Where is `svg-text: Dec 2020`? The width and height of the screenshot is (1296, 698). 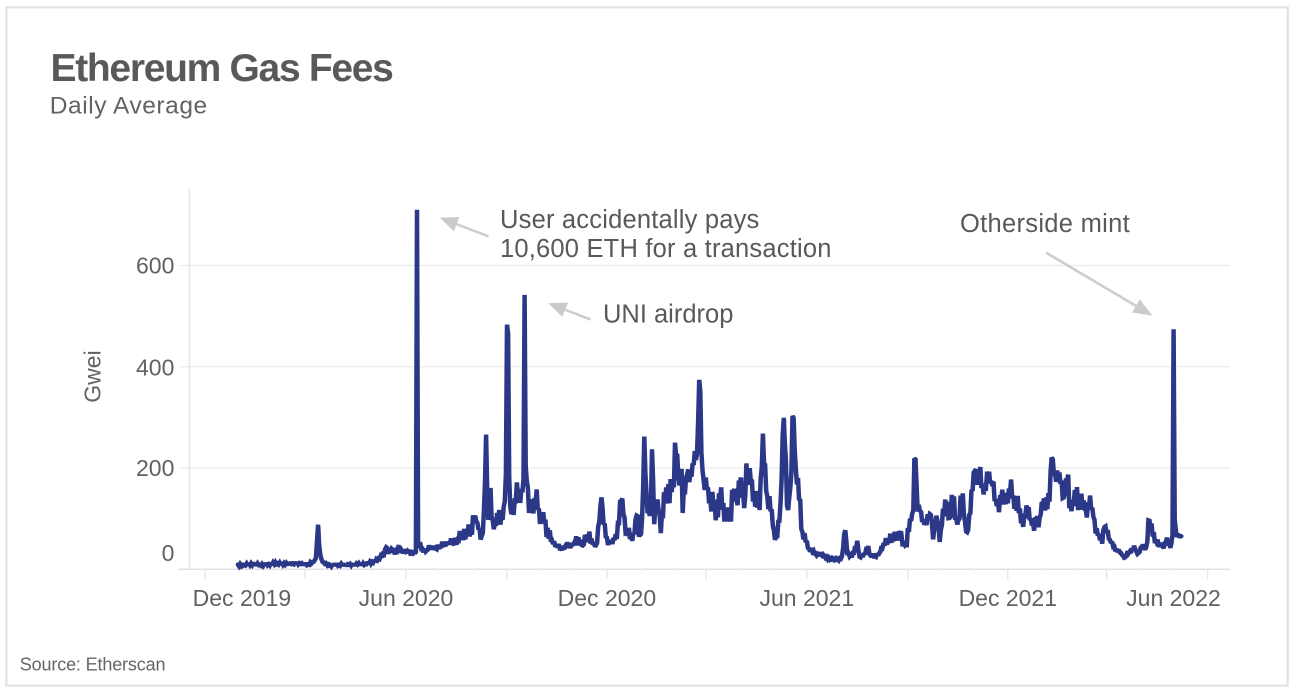
svg-text: Dec 2020 is located at coordinates (607, 598).